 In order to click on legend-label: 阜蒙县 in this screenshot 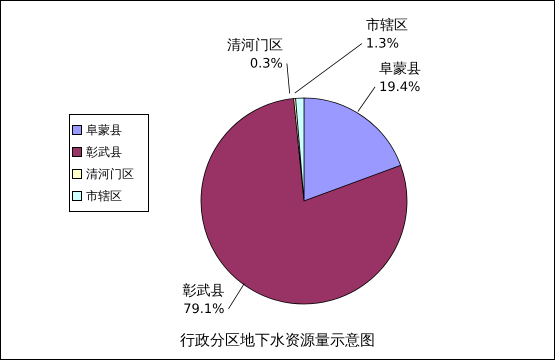, I will do `click(104, 130)`.